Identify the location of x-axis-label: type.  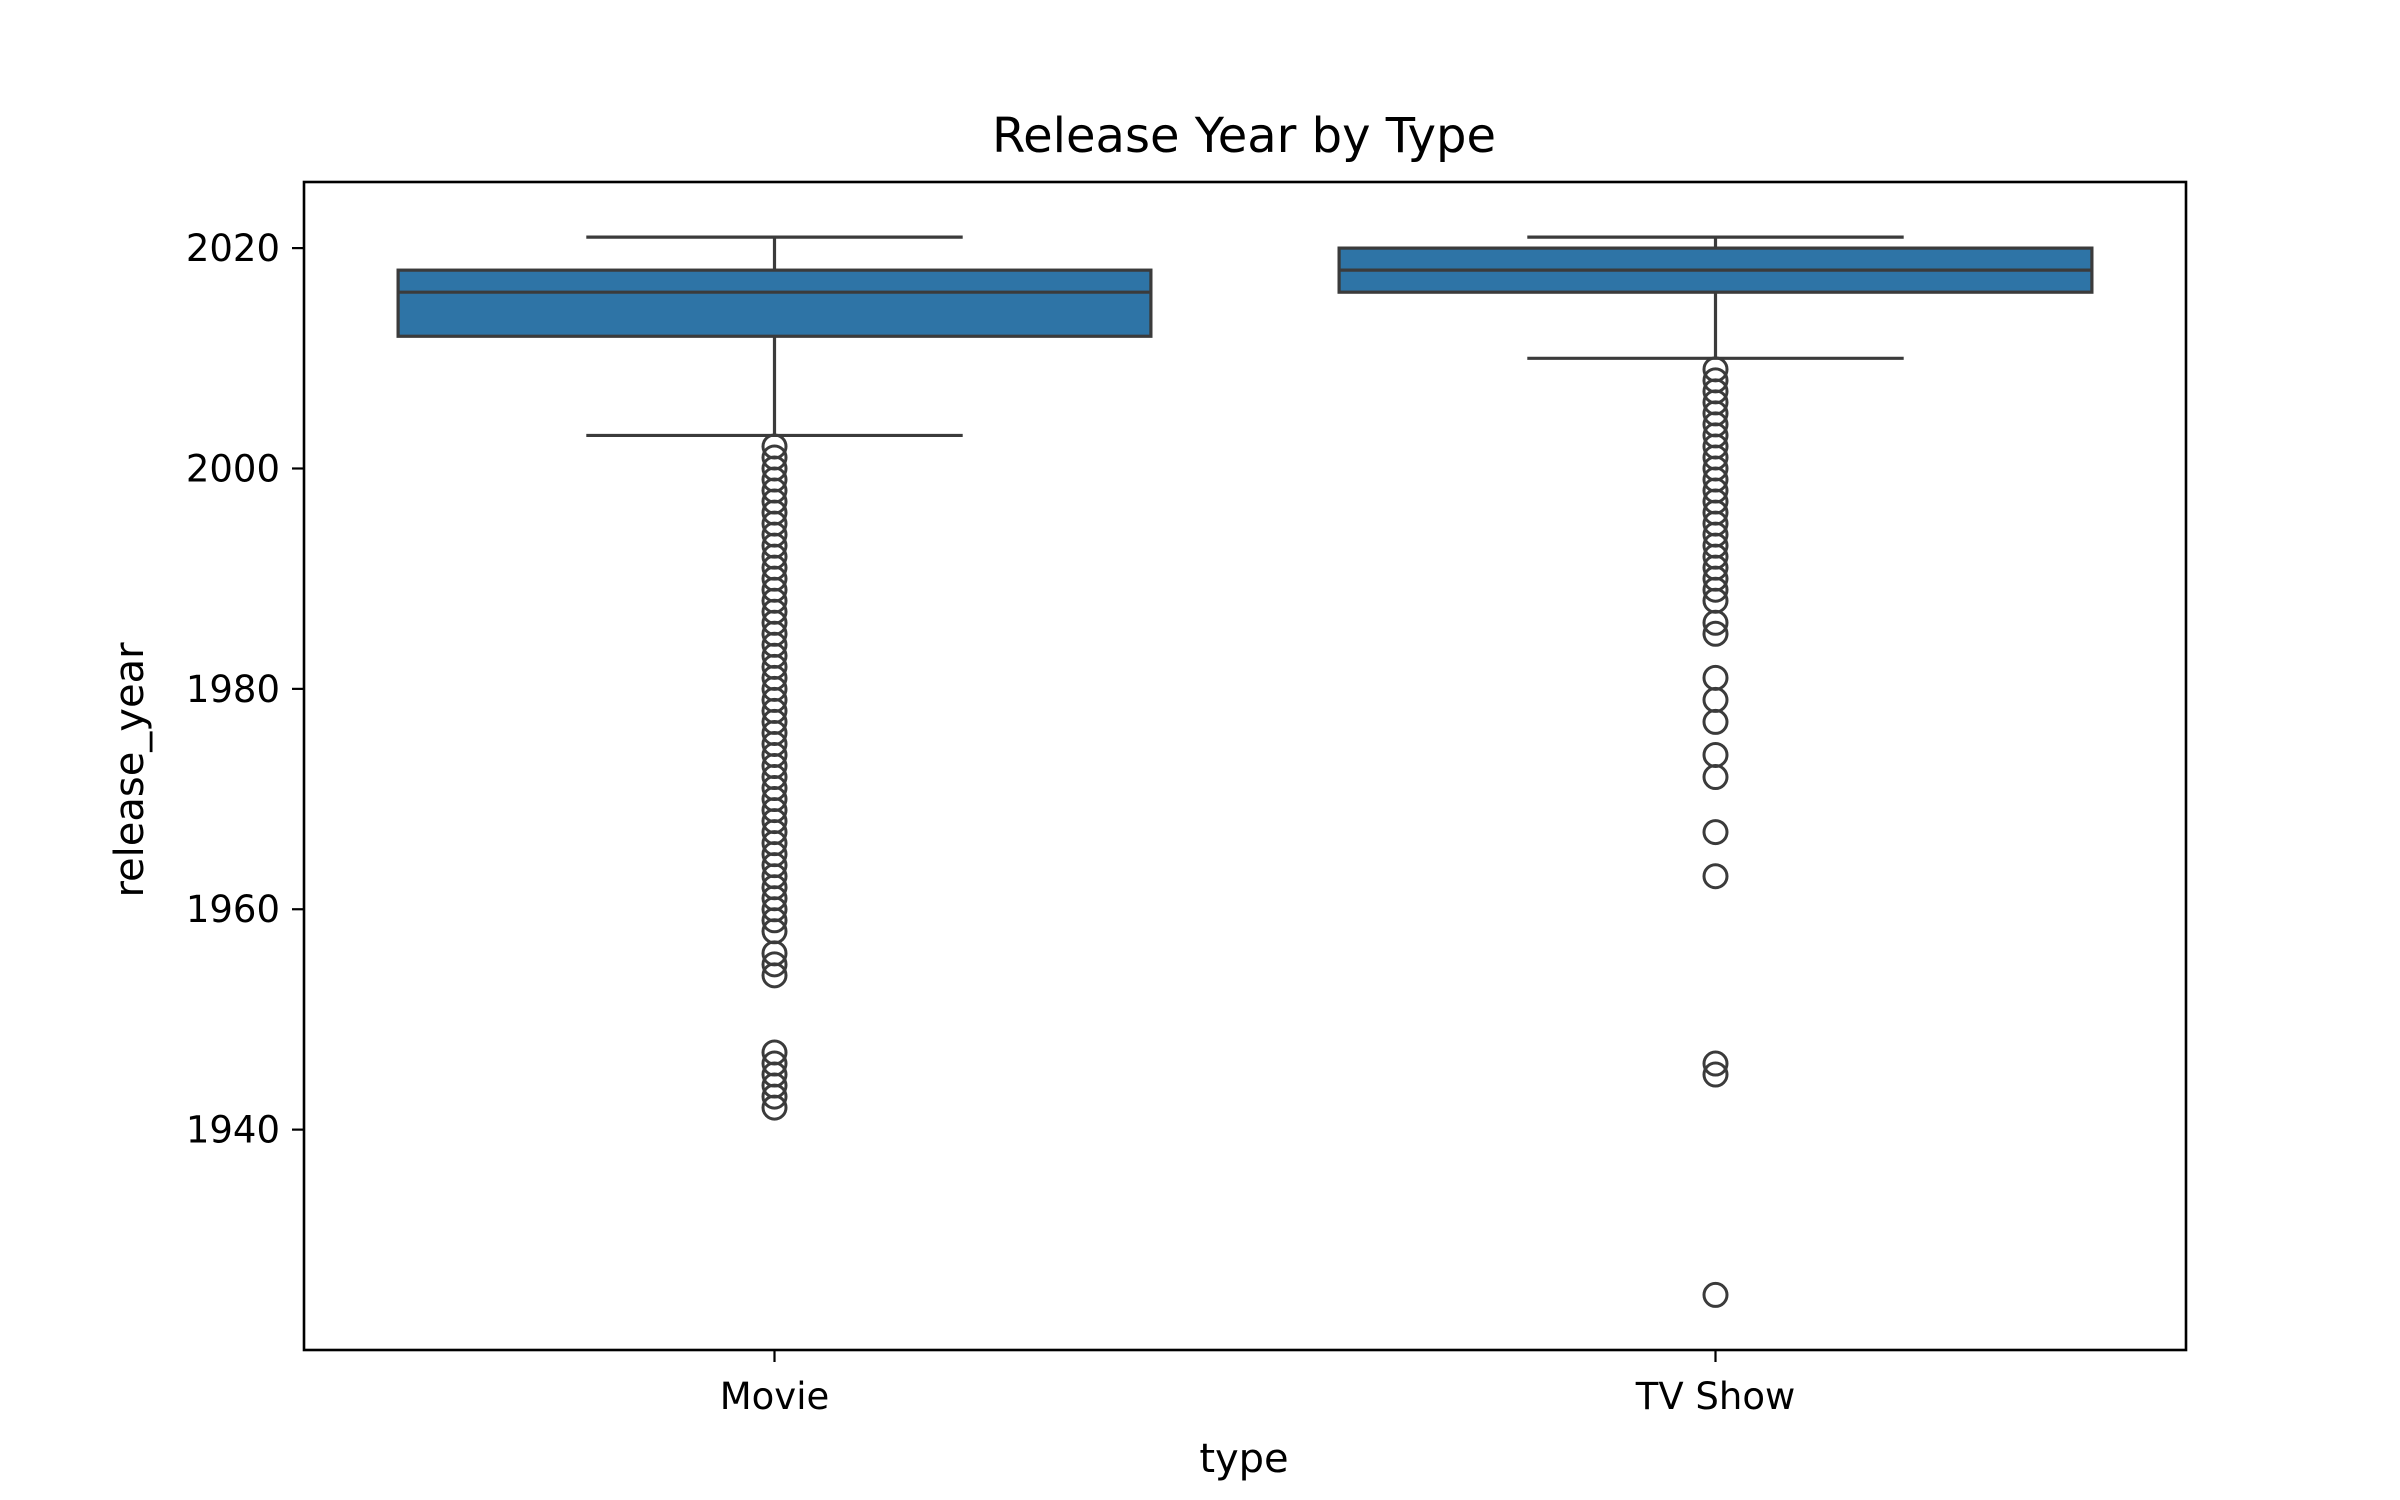
(1243, 1459).